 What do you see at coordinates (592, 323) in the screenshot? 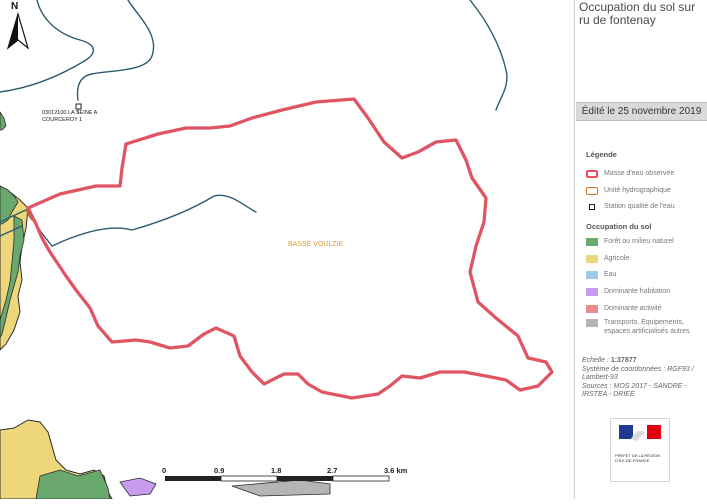
I see `legend-swatch-transport` at bounding box center [592, 323].